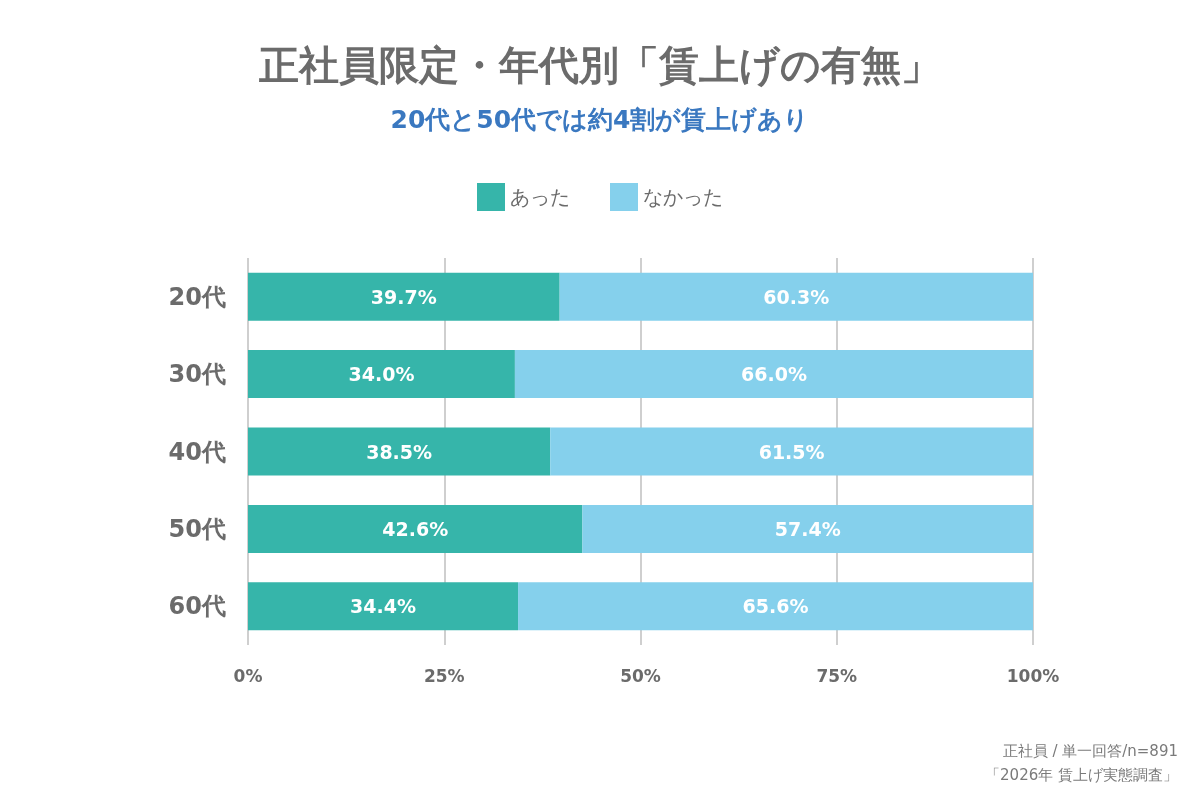 This screenshot has width=1200, height=800. Describe the element at coordinates (197, 451) in the screenshot. I see `y-tick-label: 40代` at that location.